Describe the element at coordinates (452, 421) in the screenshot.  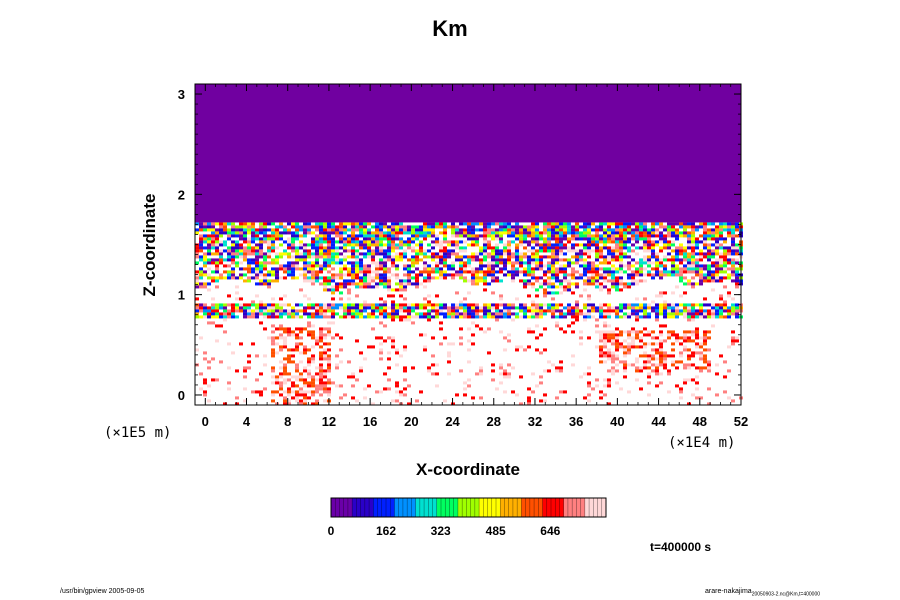
I see `x-tick-label: 24` at that location.